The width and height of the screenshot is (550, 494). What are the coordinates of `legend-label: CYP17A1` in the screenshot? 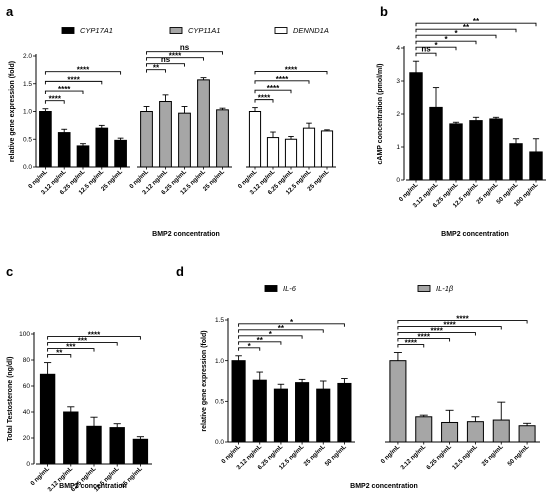 It's located at (96, 30).